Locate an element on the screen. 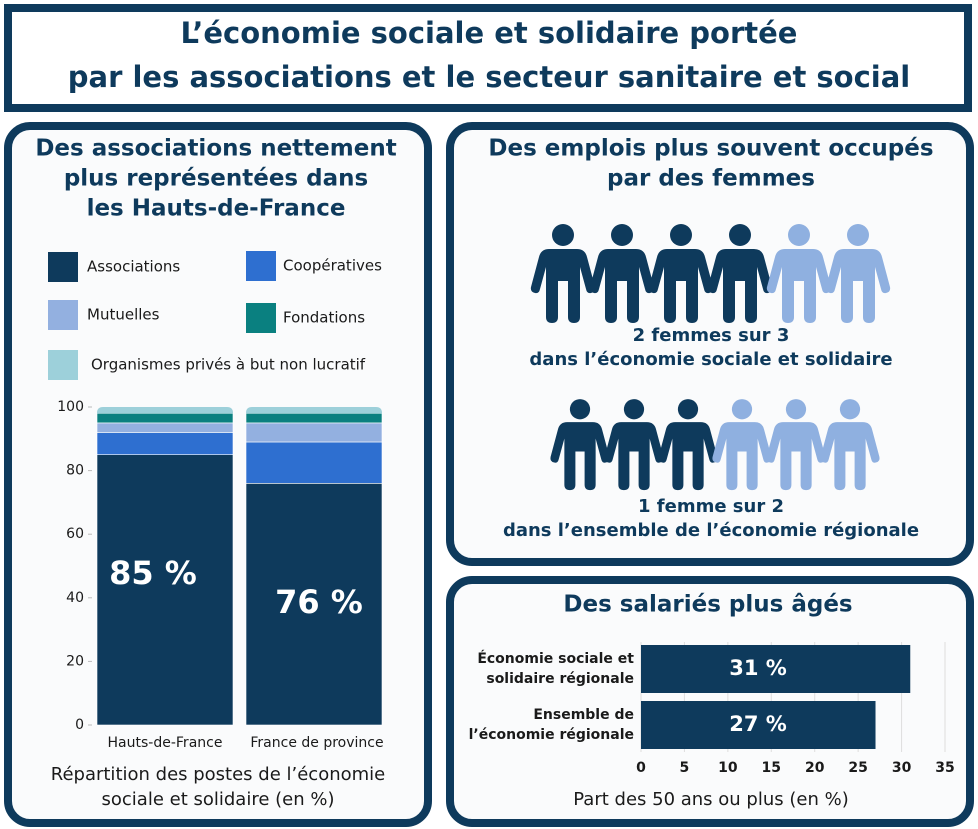  y-tick-label: 100 is located at coordinates (70, 407).